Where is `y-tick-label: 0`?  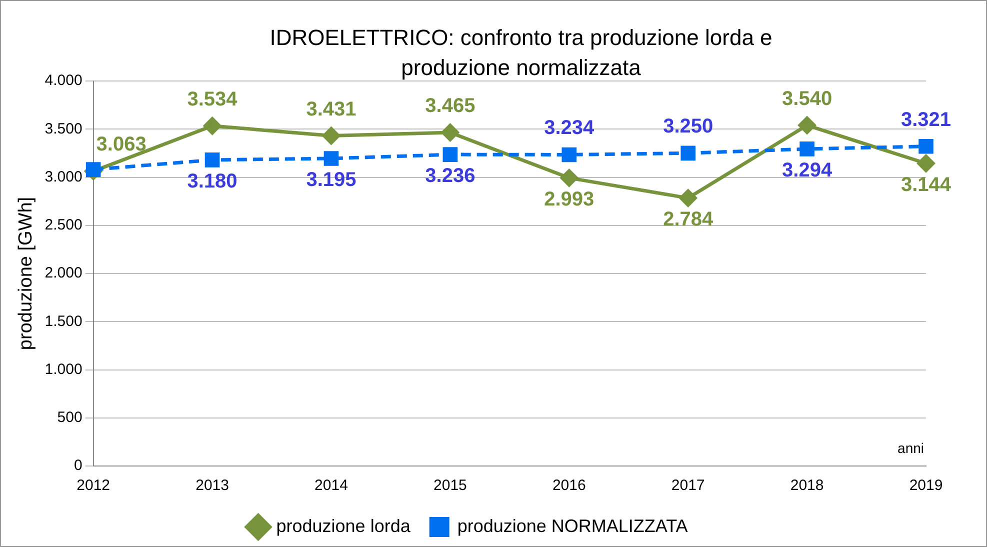 y-tick-label: 0 is located at coordinates (78, 465).